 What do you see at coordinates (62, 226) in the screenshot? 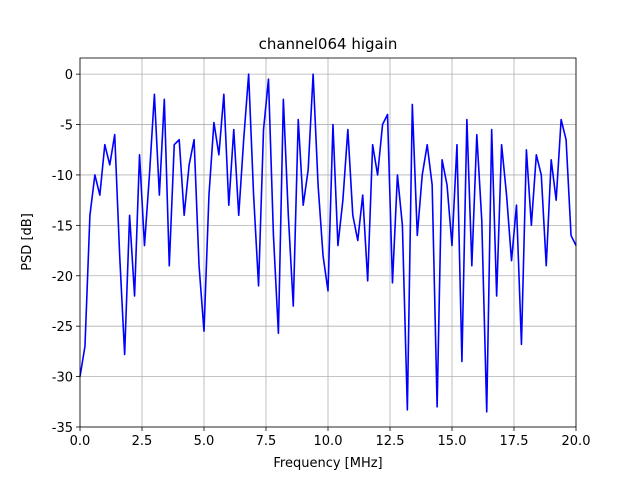
I see `y-tick-label: -15` at bounding box center [62, 226].